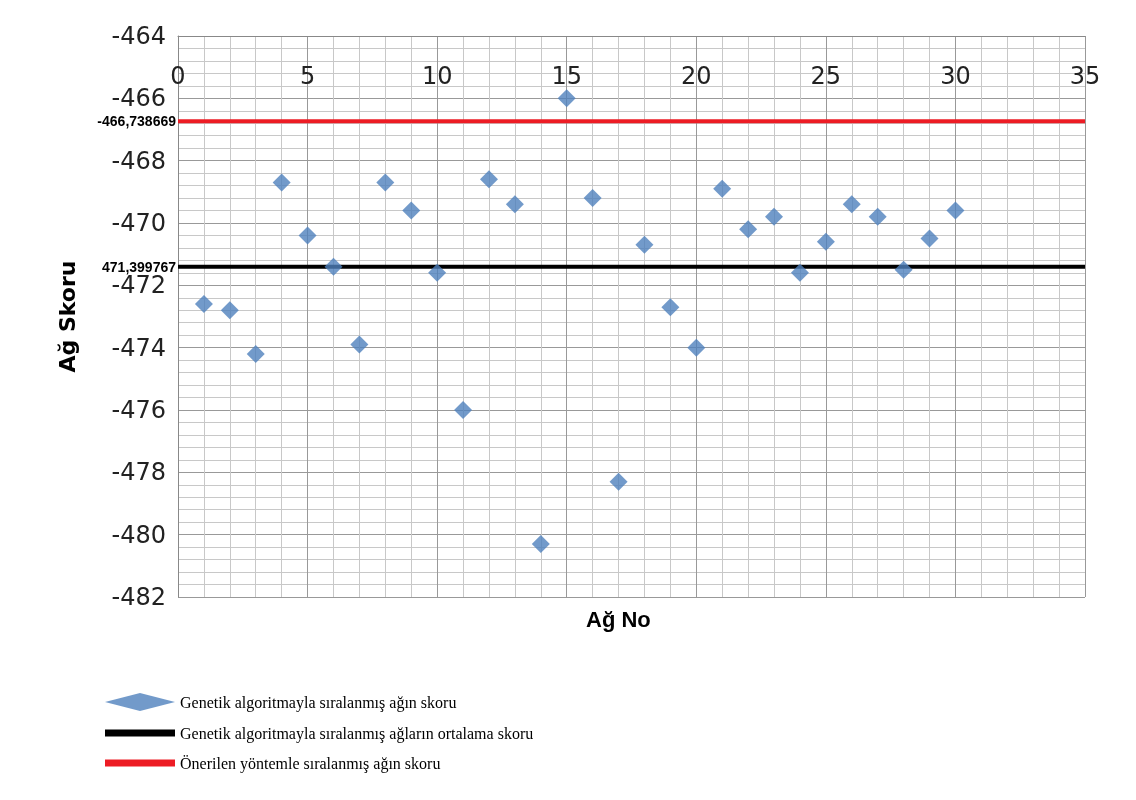 The height and width of the screenshot is (800, 1136). I want to click on data-label: 471,399767, so click(139, 266).